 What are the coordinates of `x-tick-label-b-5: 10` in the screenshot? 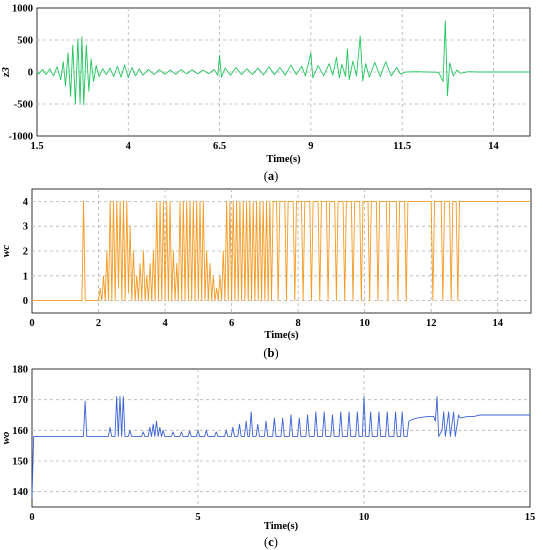 It's located at (364, 323).